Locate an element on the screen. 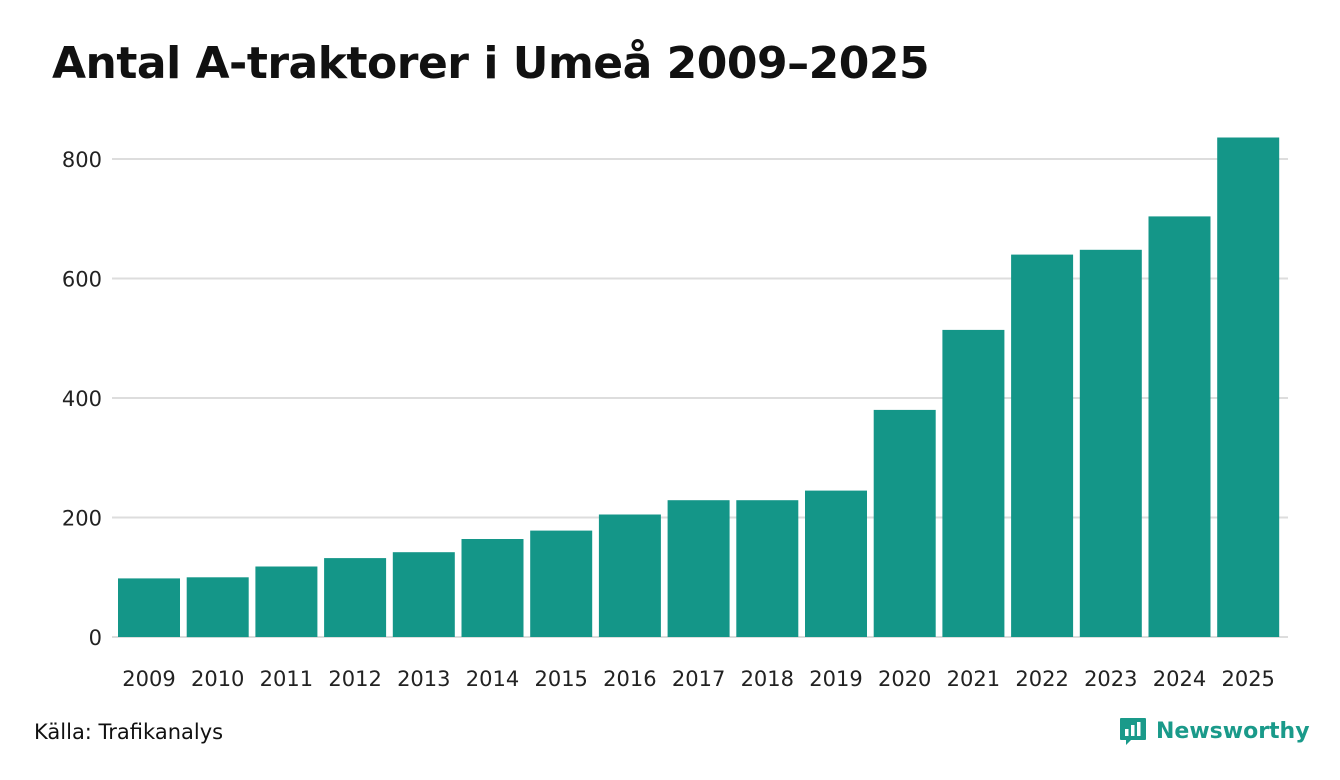 This screenshot has height=780, width=1340. x-tick-label: 2014 is located at coordinates (492, 679).